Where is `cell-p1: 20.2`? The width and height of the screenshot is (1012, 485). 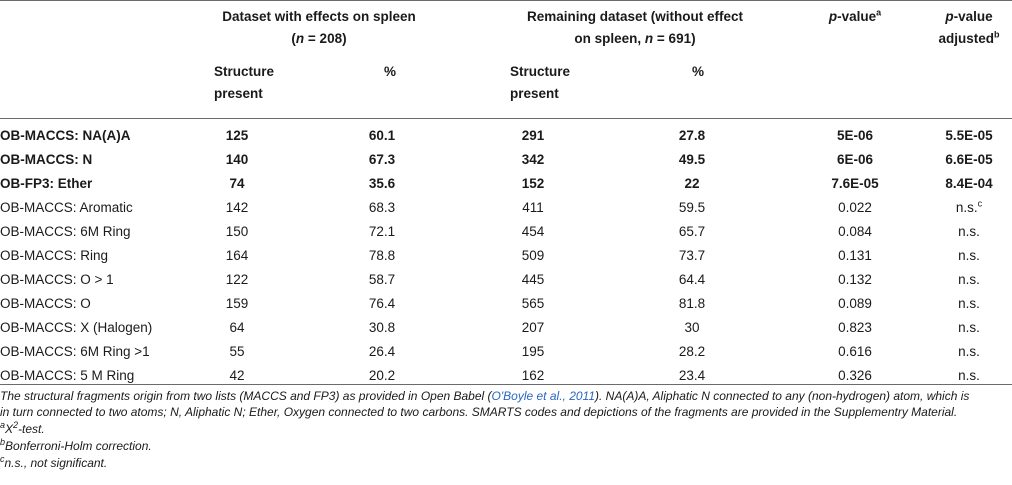
cell-p1: 20.2 is located at coordinates (382, 375).